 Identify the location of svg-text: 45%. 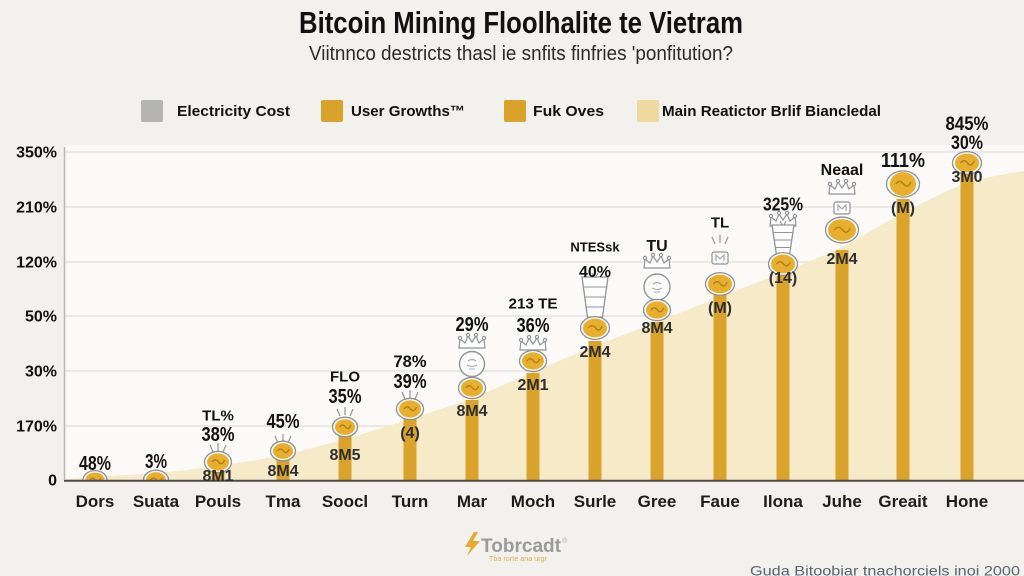
(283, 422).